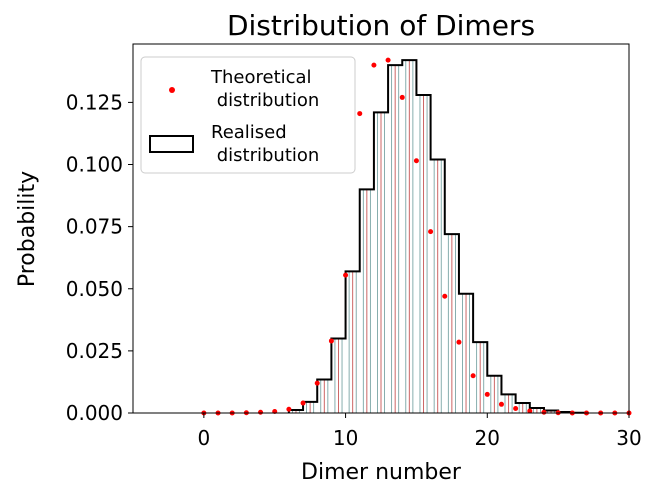 Image resolution: width=656 pixels, height=495 pixels. I want to click on legend-marker-realised, so click(171, 144).